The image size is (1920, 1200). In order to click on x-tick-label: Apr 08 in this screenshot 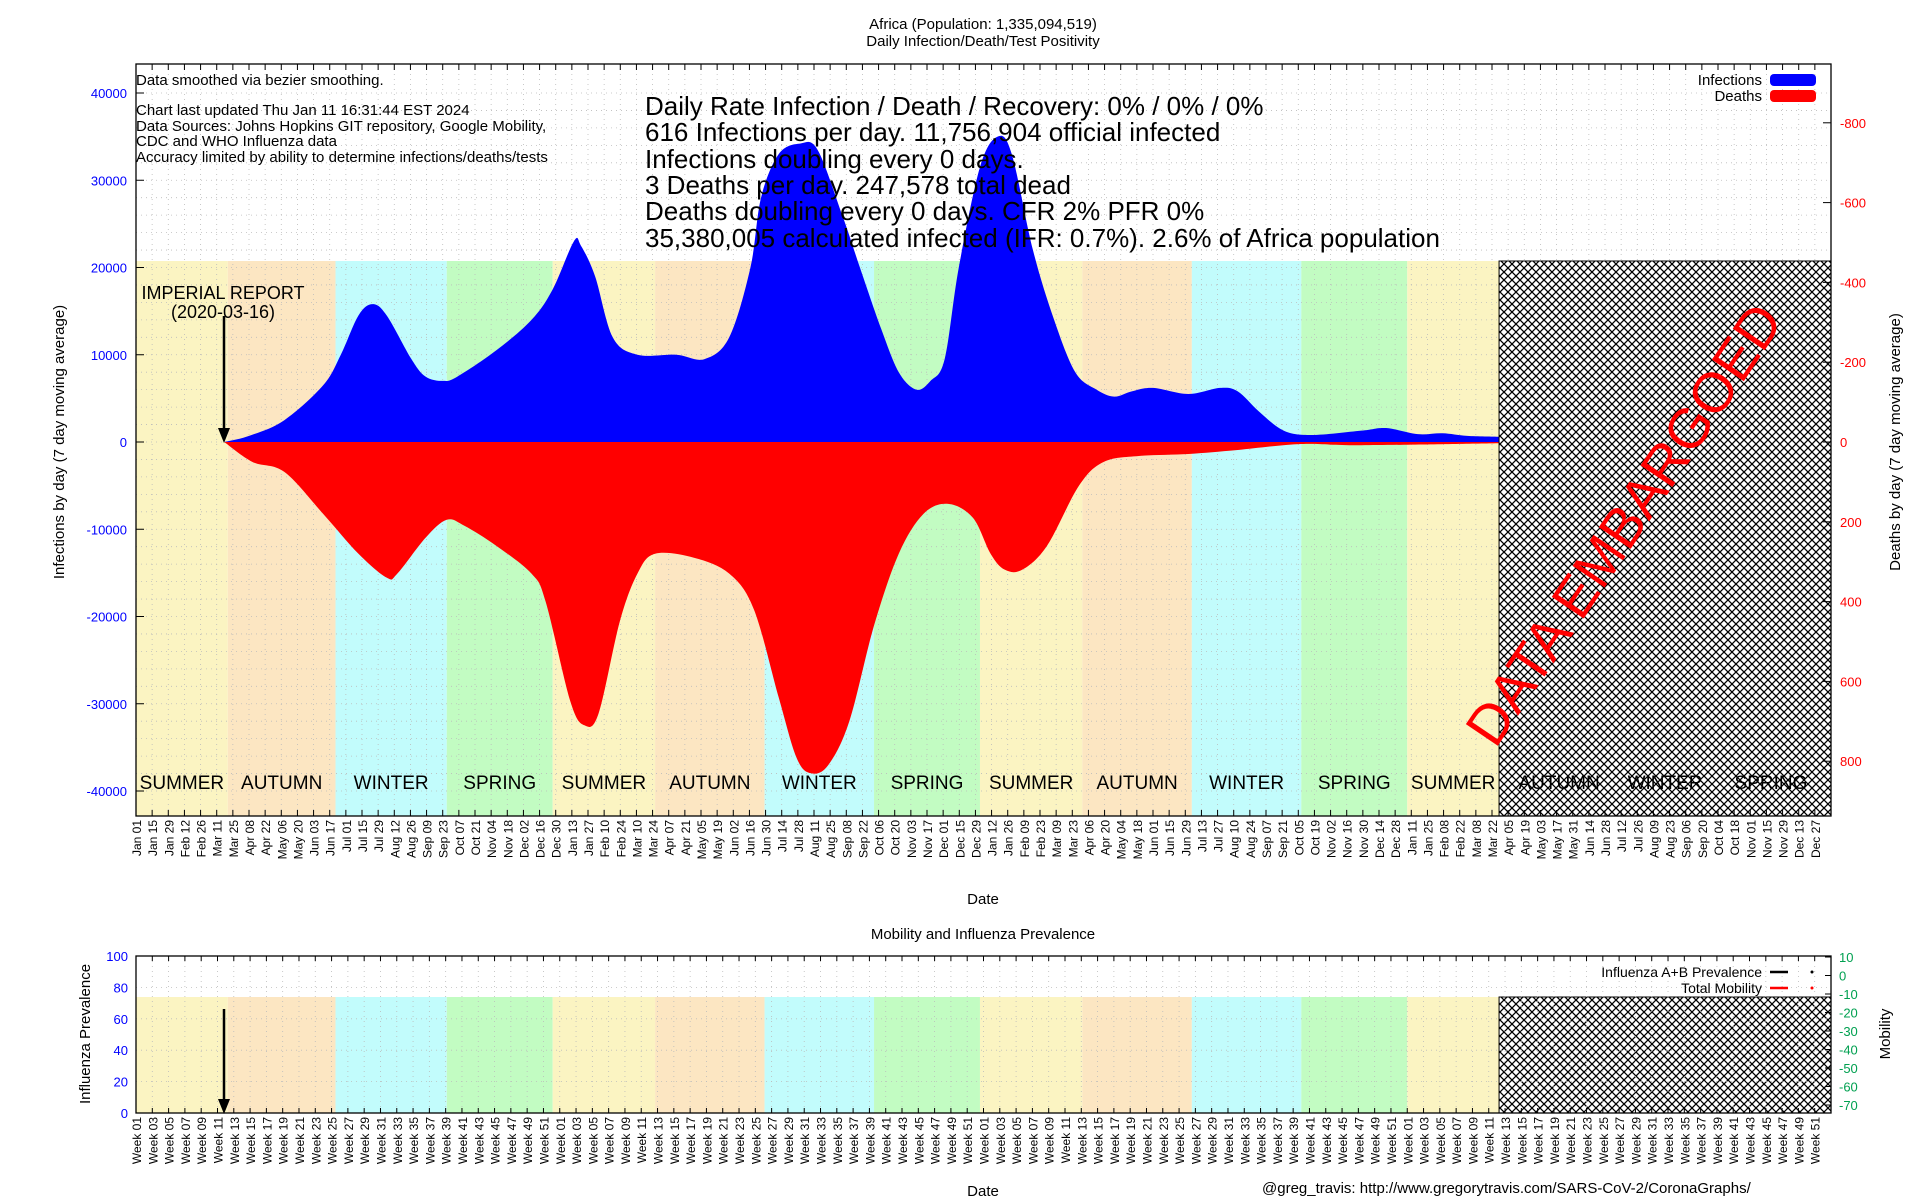, I will do `click(250, 838)`.